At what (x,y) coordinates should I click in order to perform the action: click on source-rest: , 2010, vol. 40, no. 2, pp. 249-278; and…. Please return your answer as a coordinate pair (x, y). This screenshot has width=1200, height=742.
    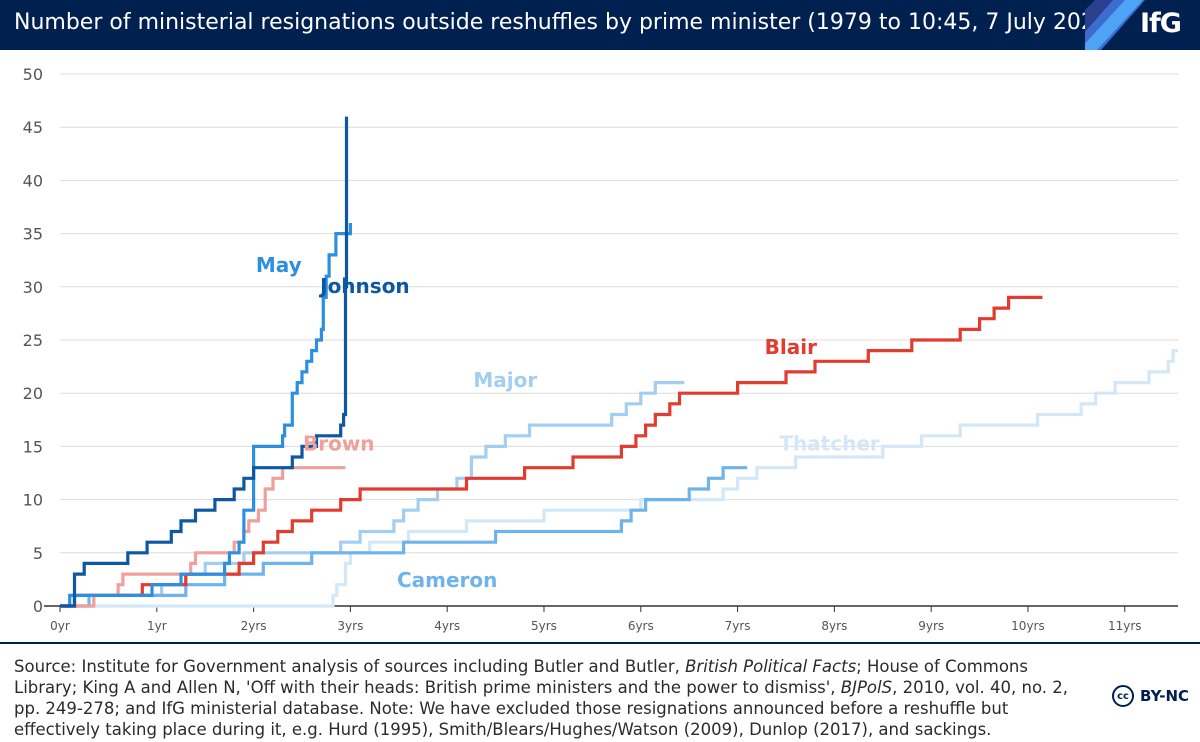
    Looking at the image, I should click on (541, 708).